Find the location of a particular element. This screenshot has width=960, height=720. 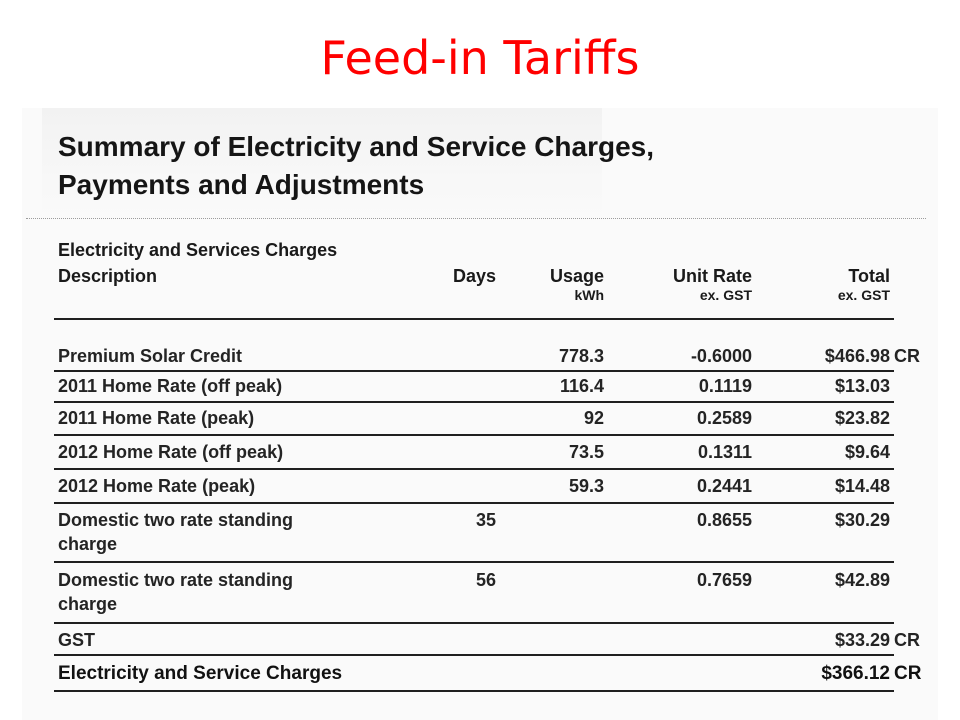

column-header-unit-rate-label: Unit Rate is located at coordinates (712, 276).